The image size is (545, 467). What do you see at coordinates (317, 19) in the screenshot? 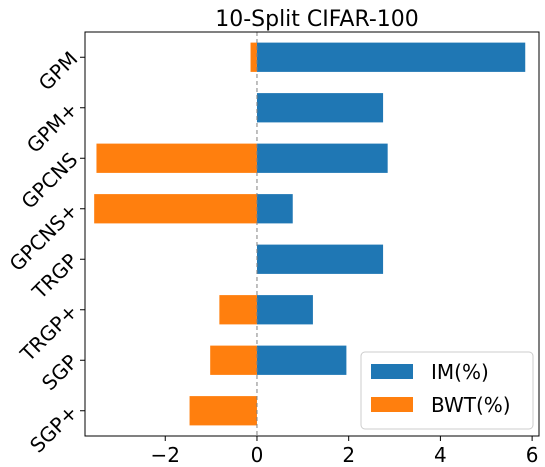
I see `chart-title: 10-Split CIFAR-100` at bounding box center [317, 19].